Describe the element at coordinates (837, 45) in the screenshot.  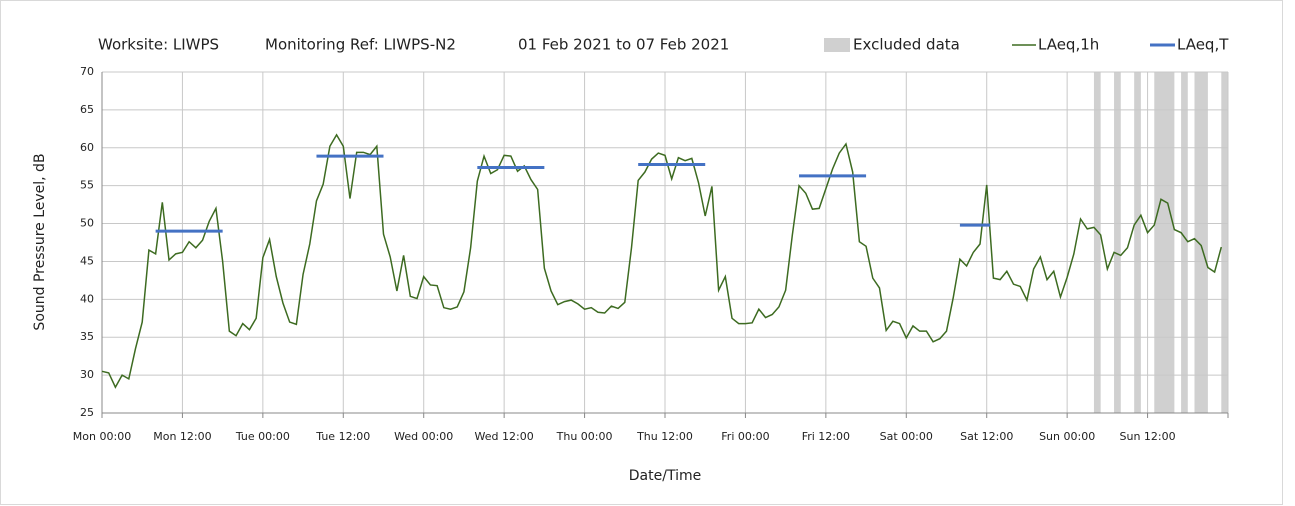
I see `legend-swatch` at that location.